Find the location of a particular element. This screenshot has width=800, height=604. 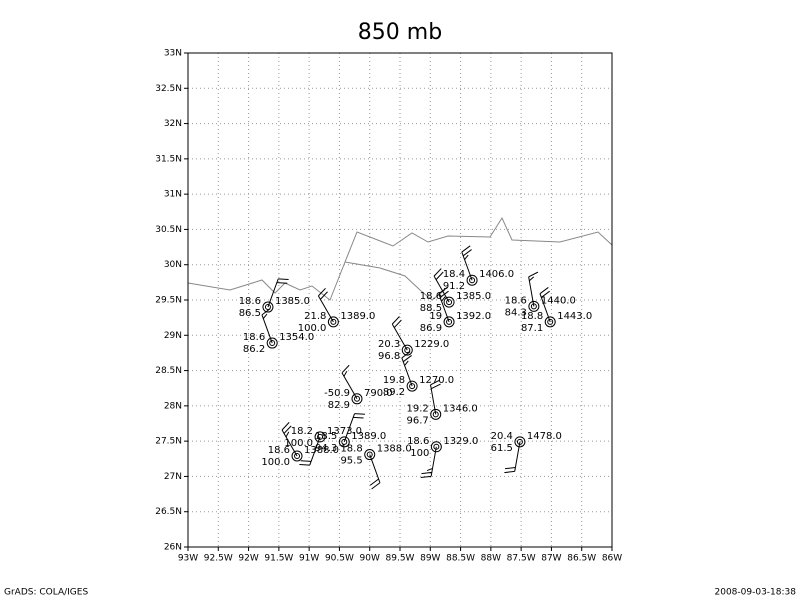

station-upper-left: 19.2 is located at coordinates (417, 408).